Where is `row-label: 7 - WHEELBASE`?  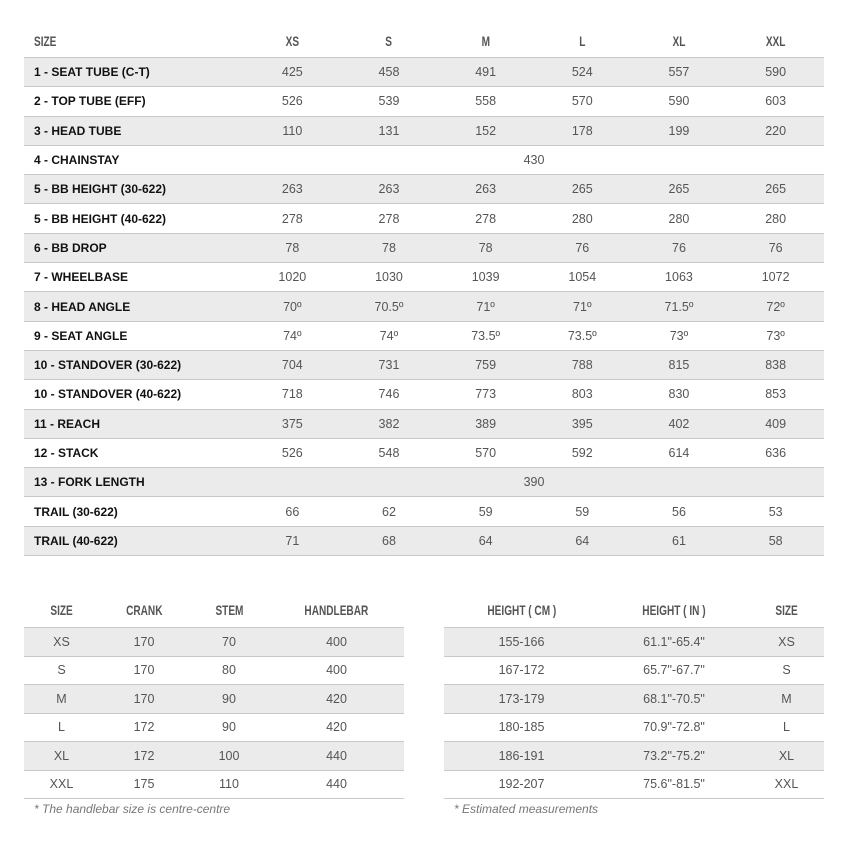 row-label: 7 - WHEELBASE is located at coordinates (134, 277).